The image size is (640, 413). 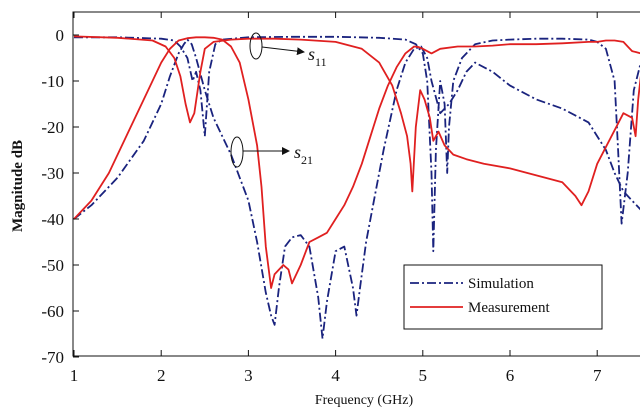 What do you see at coordinates (510, 375) in the screenshot?
I see `x-tick-label: 6` at bounding box center [510, 375].